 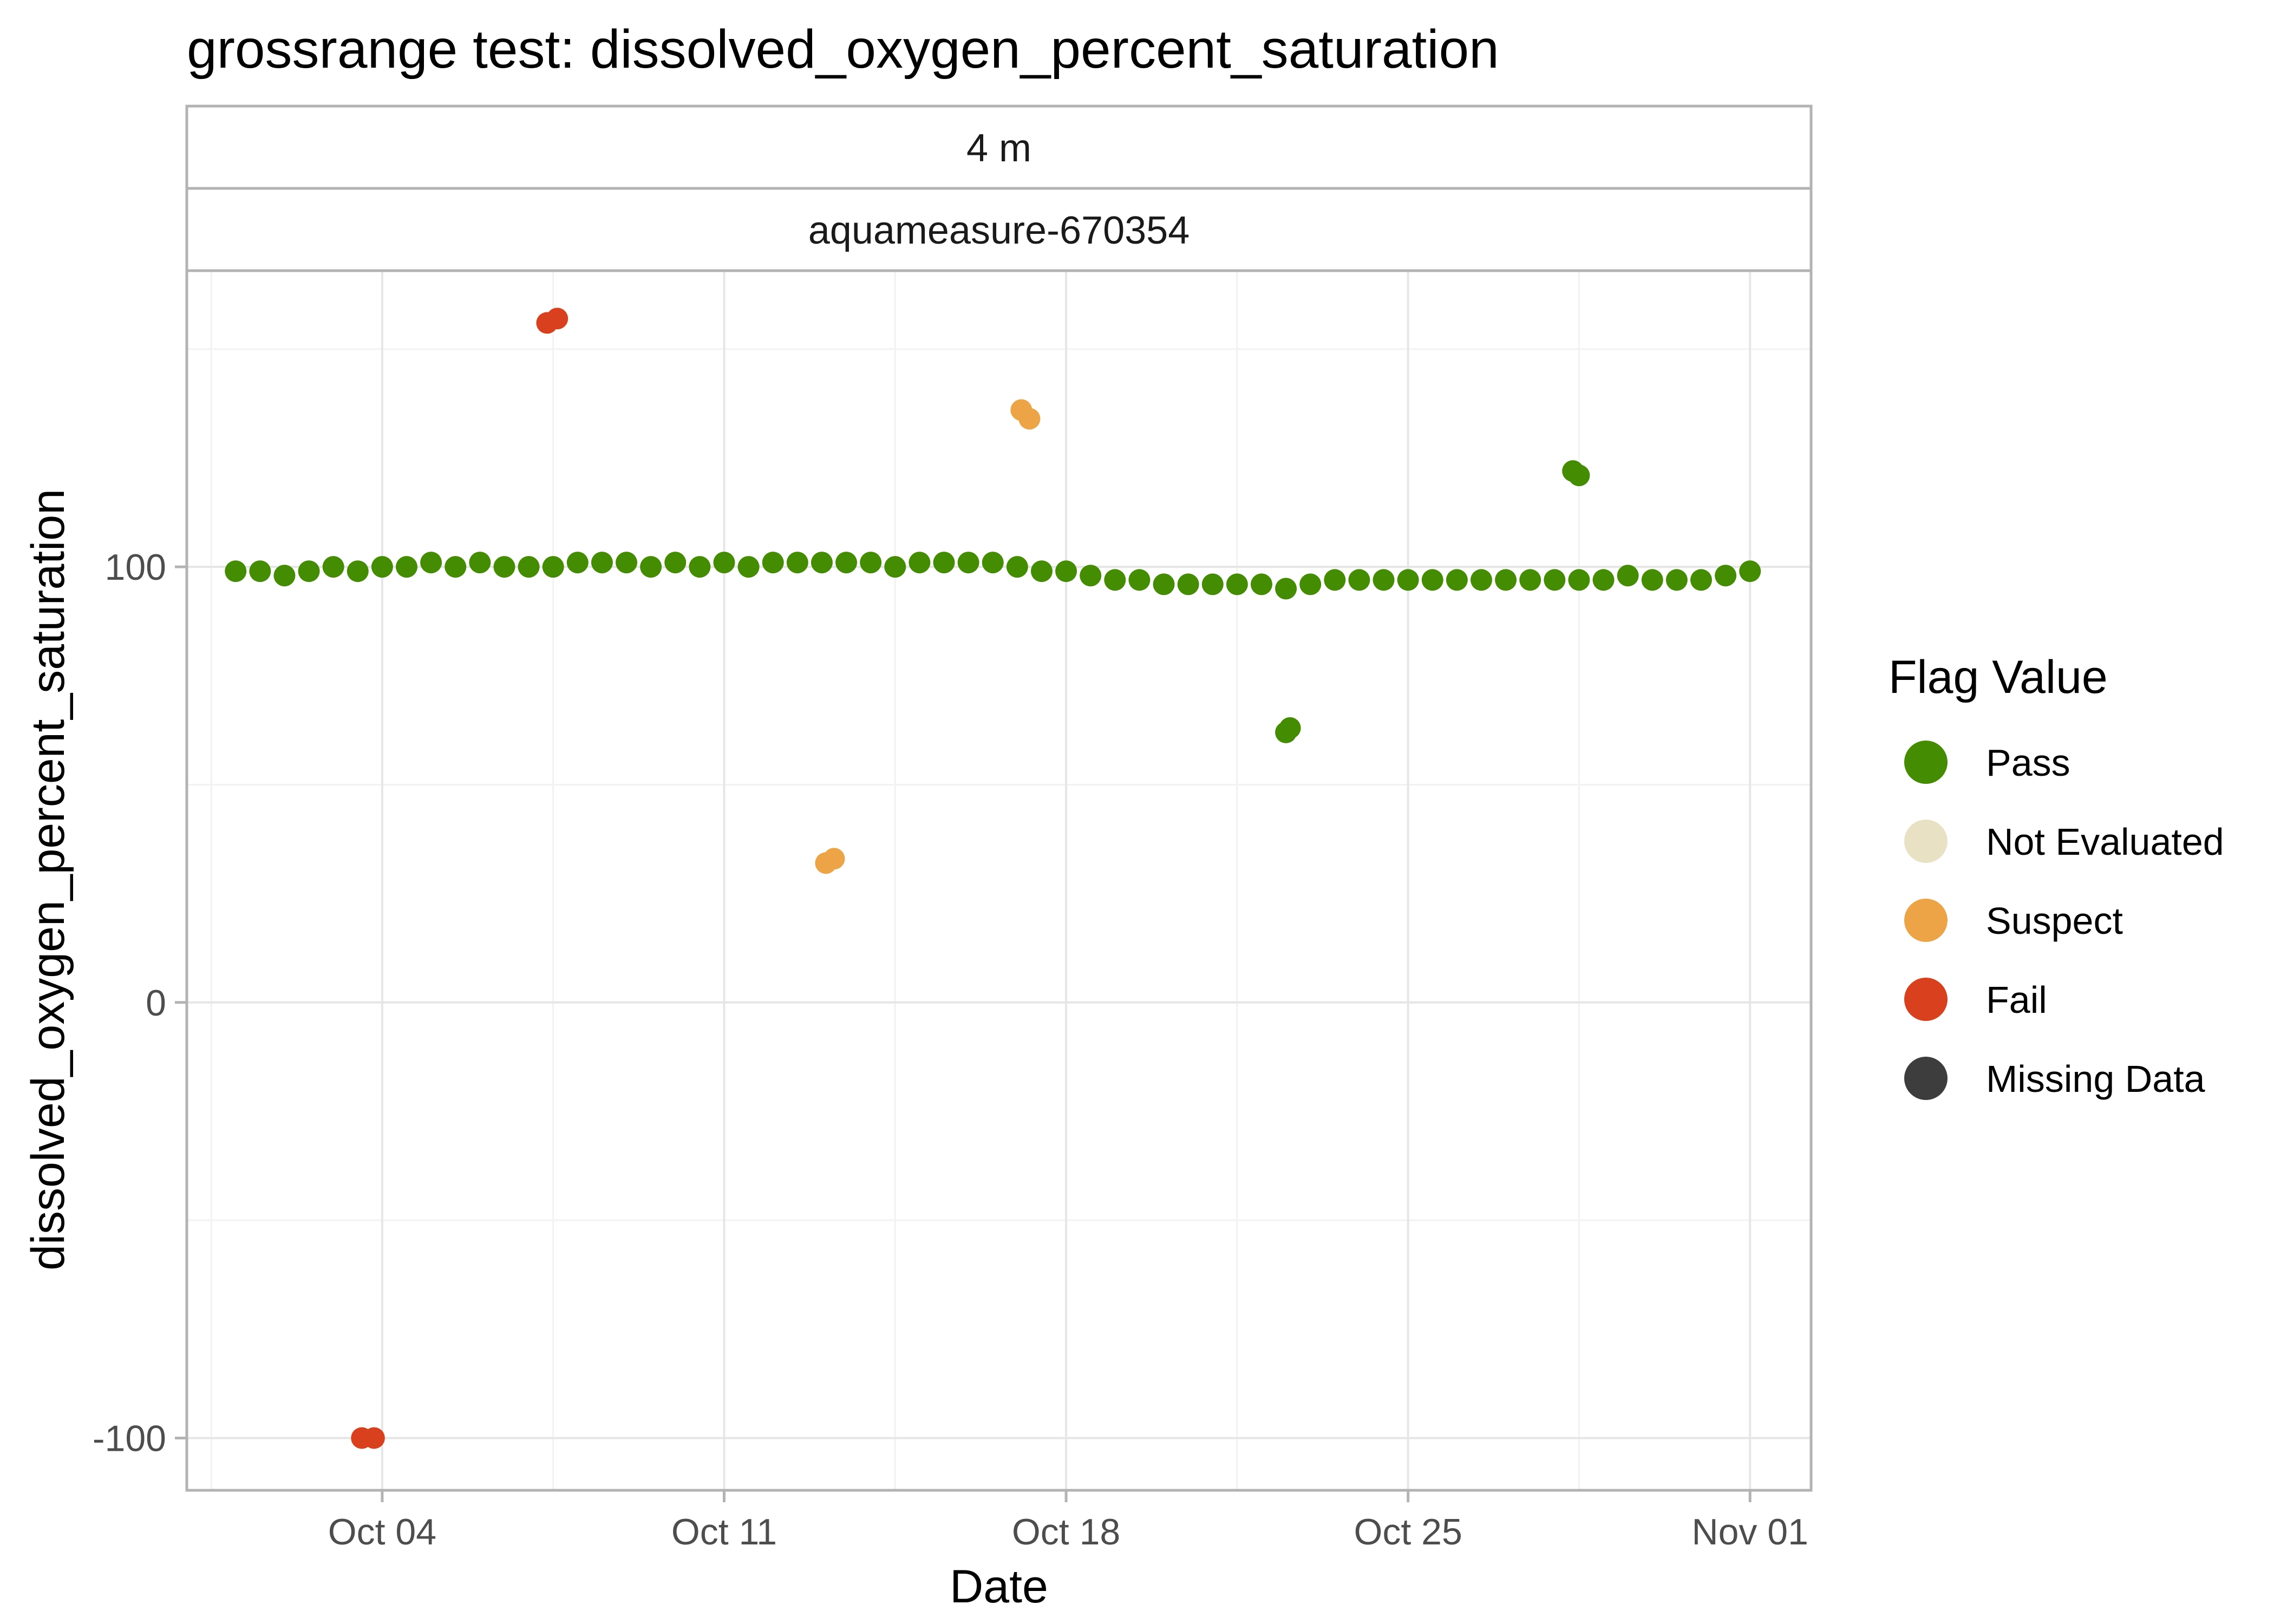 I want to click on x-axis-title: Date, so click(x=999, y=1587).